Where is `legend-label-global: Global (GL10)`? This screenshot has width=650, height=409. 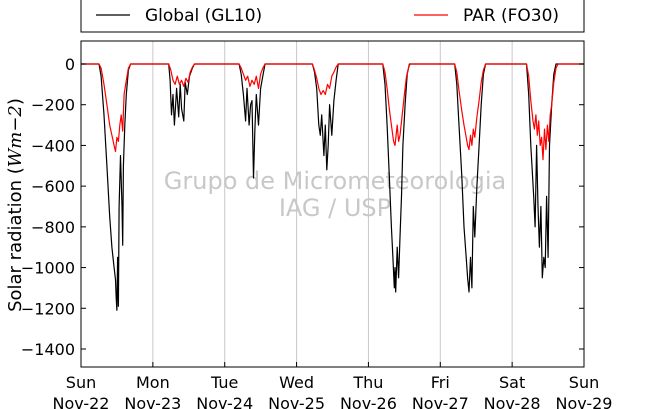
legend-label-global: Global (GL10) is located at coordinates (203, 16).